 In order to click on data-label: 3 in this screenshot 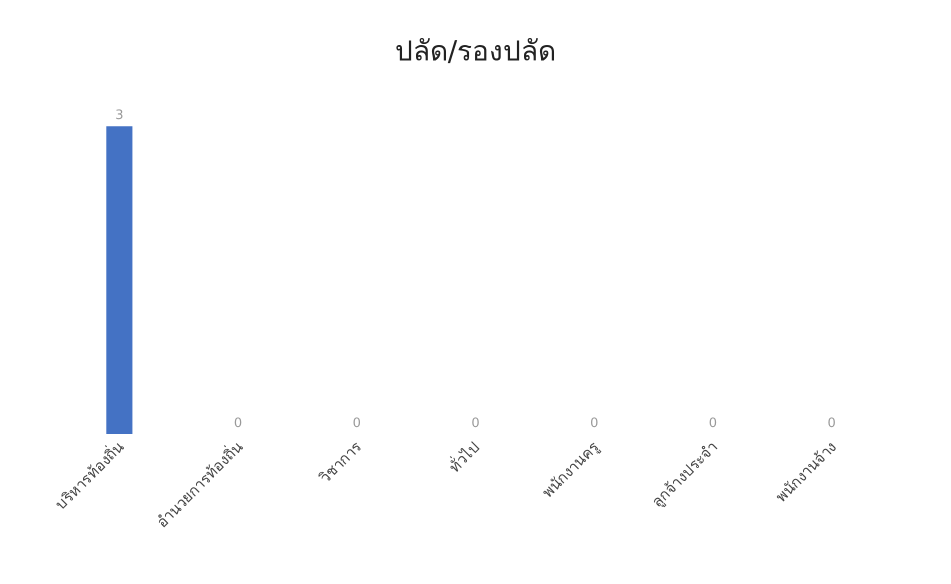, I will do `click(119, 116)`.